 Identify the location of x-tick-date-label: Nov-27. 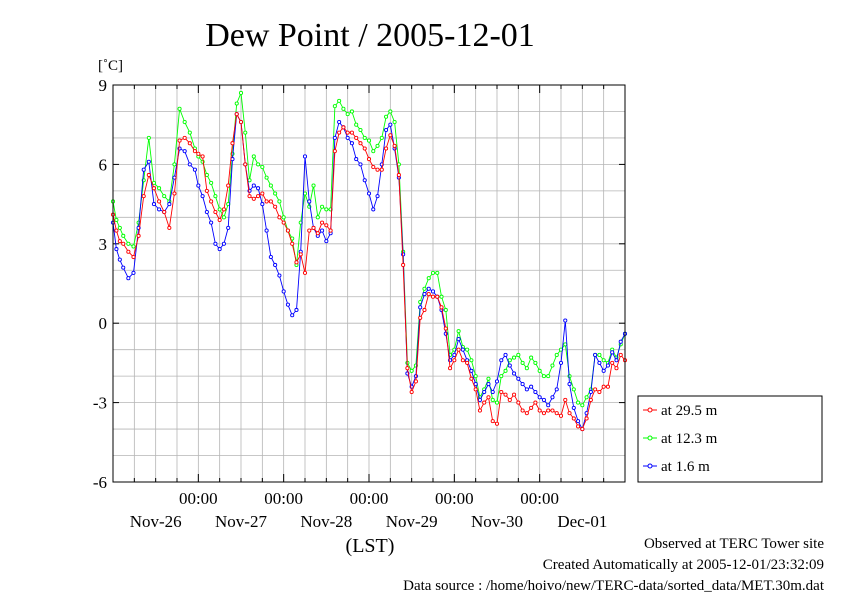
(241, 521).